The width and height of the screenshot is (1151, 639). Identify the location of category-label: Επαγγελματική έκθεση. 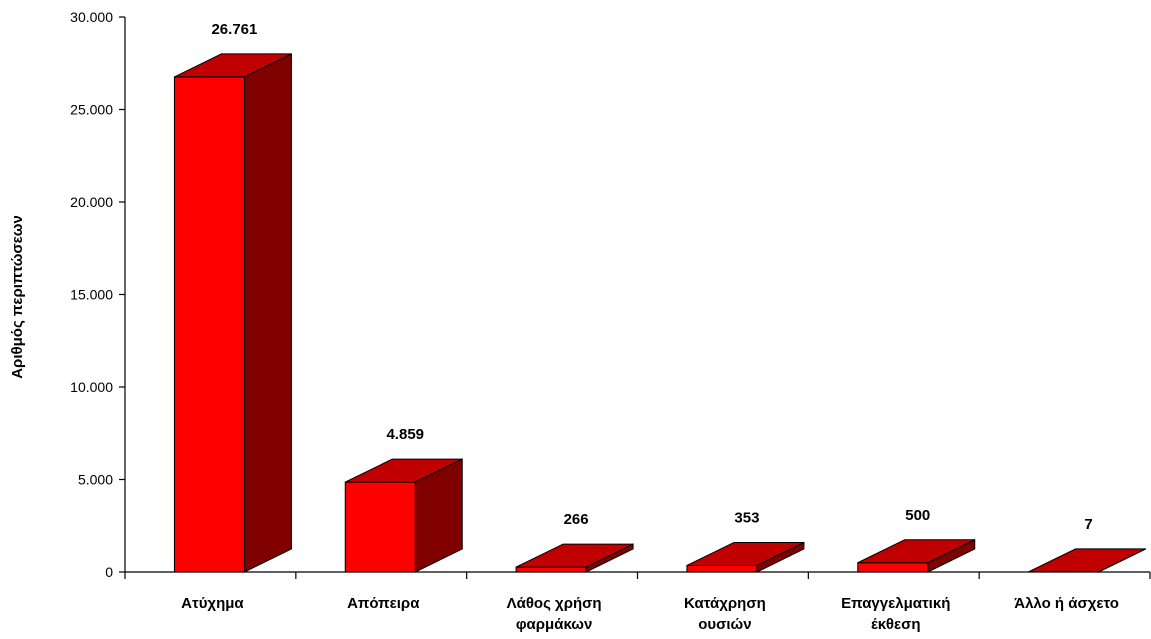
(895, 614).